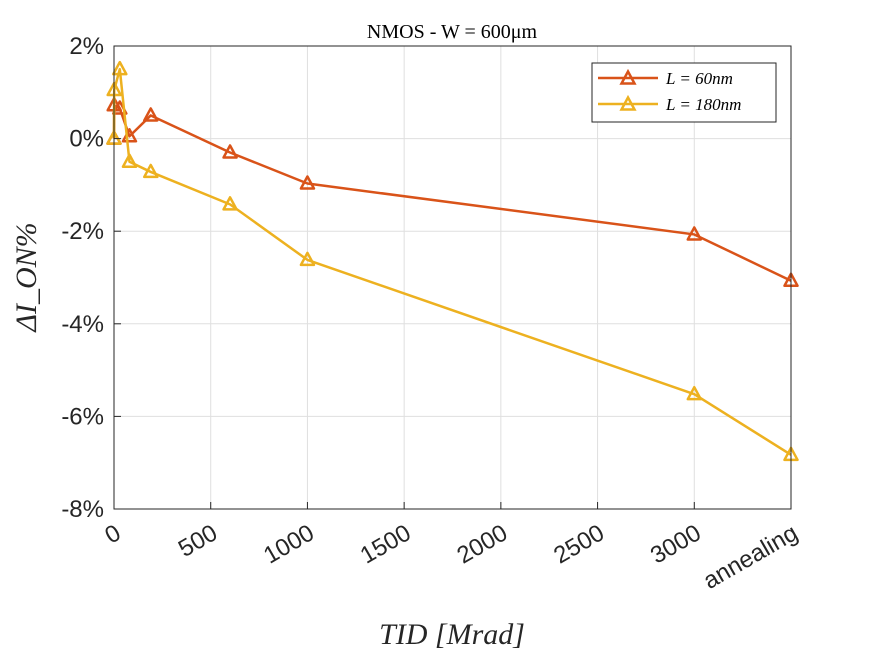  I want to click on legend-box, so click(684, 92).